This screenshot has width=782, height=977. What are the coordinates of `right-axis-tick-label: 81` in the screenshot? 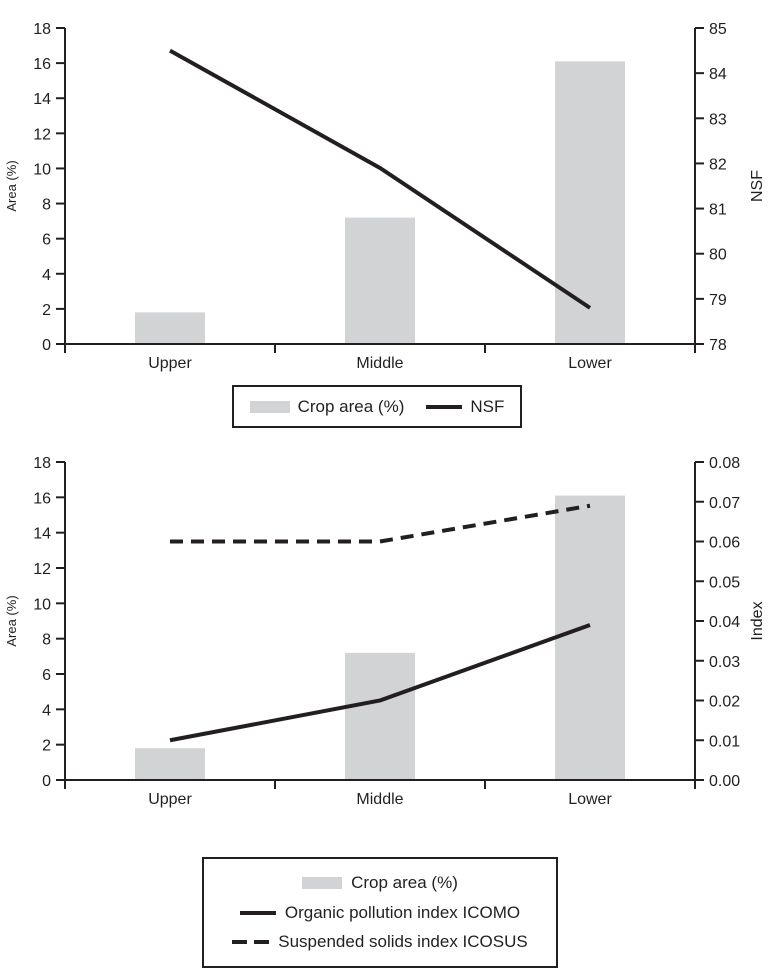 It's located at (718, 210).